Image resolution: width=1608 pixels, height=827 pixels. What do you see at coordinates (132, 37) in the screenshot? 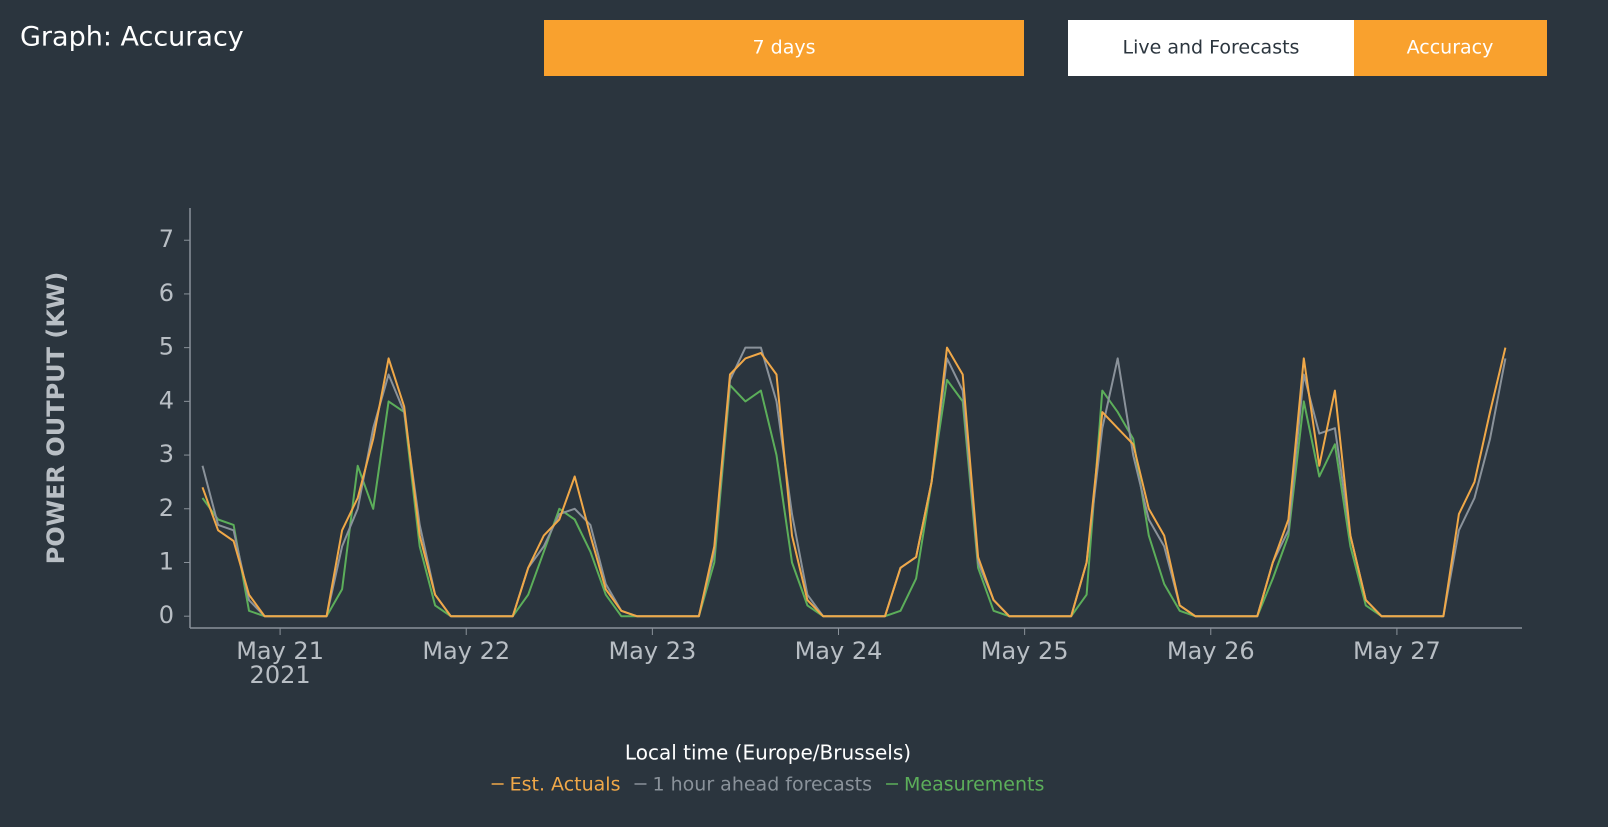
I see `page-title: Graph: Accuracy` at bounding box center [132, 37].